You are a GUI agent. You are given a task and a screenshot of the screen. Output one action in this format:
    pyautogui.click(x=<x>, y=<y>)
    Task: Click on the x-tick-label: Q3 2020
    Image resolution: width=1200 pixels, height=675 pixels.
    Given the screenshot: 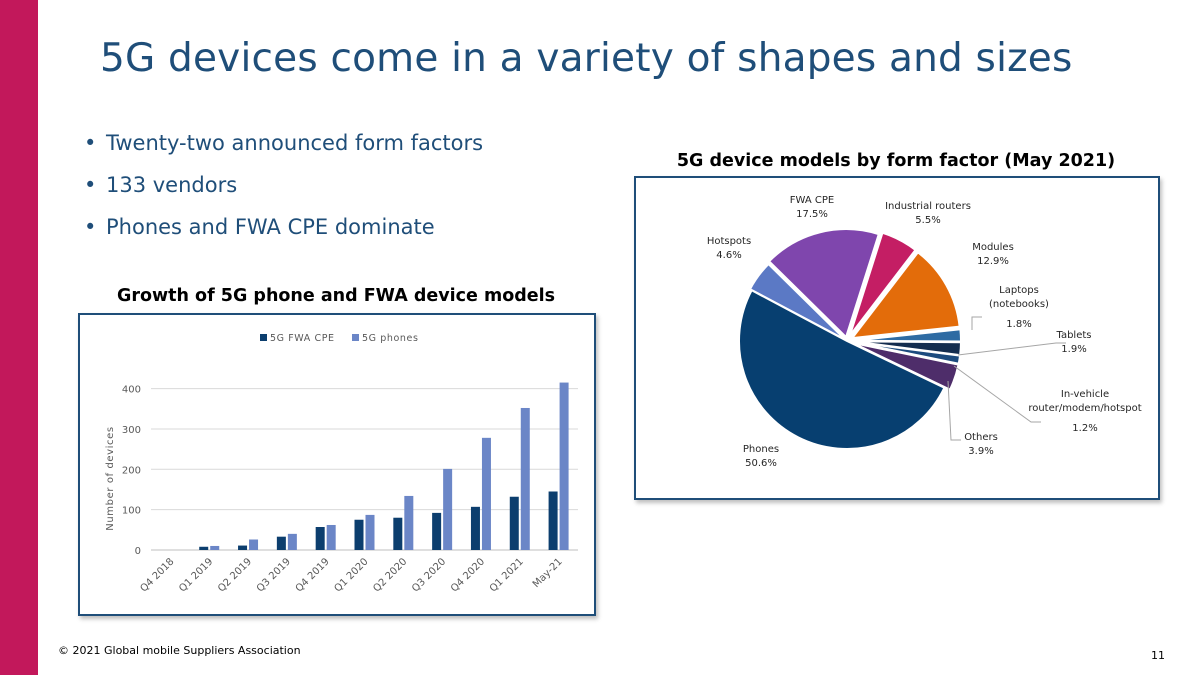 What is the action you would take?
    pyautogui.click(x=429, y=575)
    